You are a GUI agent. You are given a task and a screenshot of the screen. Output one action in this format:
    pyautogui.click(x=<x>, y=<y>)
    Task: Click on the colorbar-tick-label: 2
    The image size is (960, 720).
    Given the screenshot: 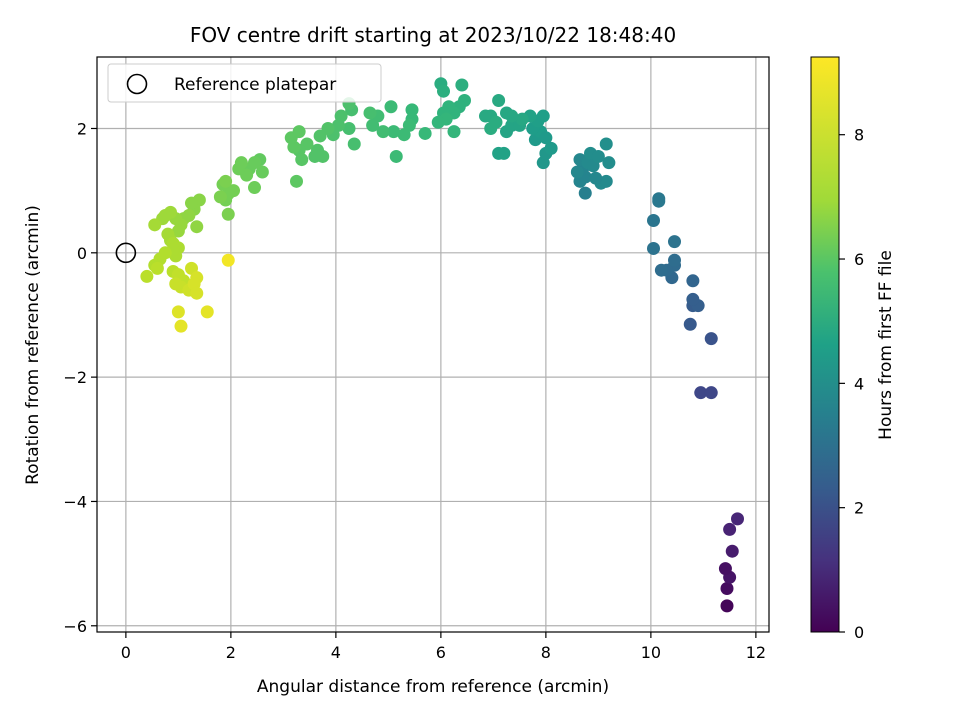 What is the action you would take?
    pyautogui.click(x=859, y=508)
    